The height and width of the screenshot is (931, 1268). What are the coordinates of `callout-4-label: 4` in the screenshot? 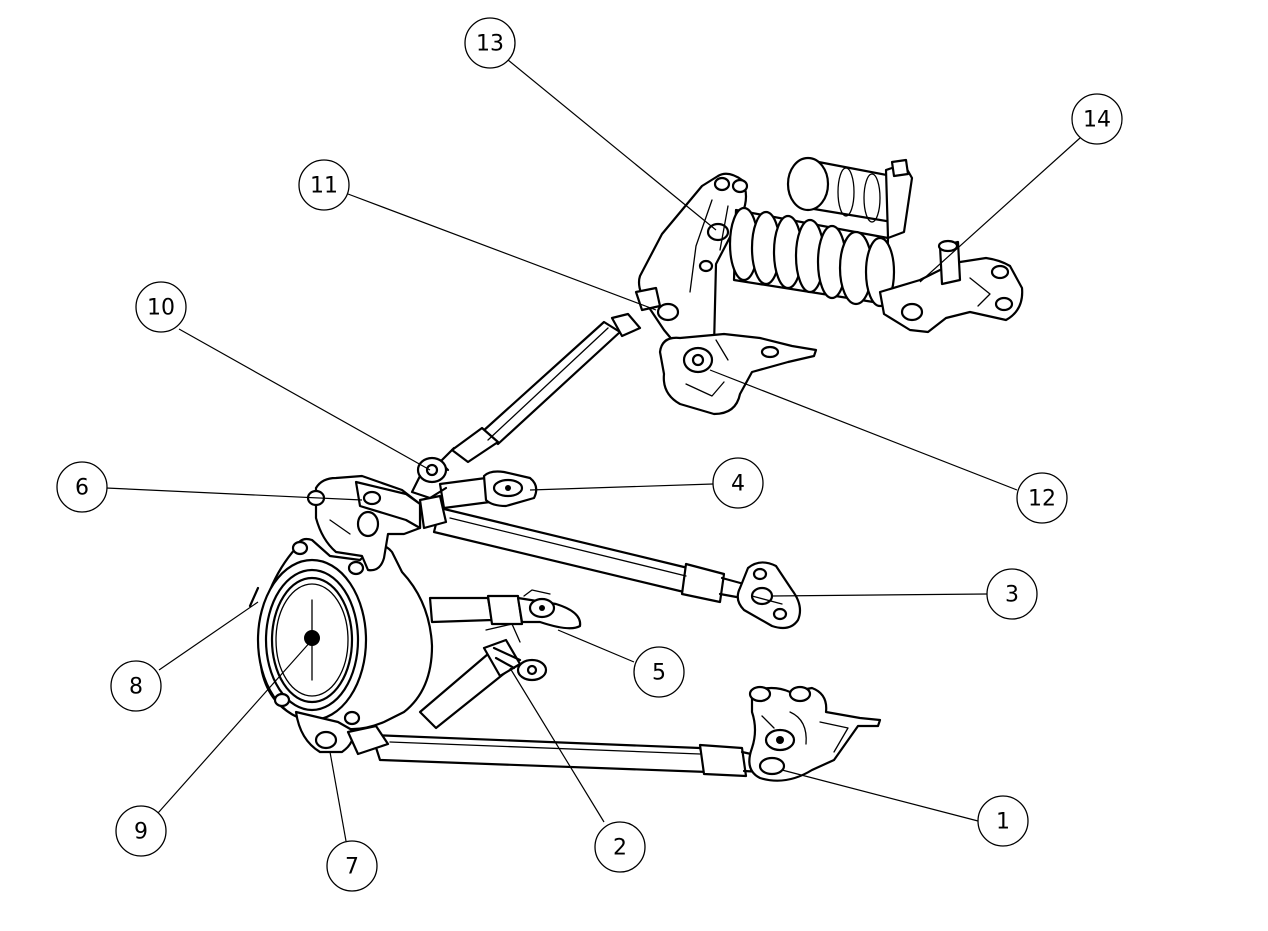 It's located at (738, 484).